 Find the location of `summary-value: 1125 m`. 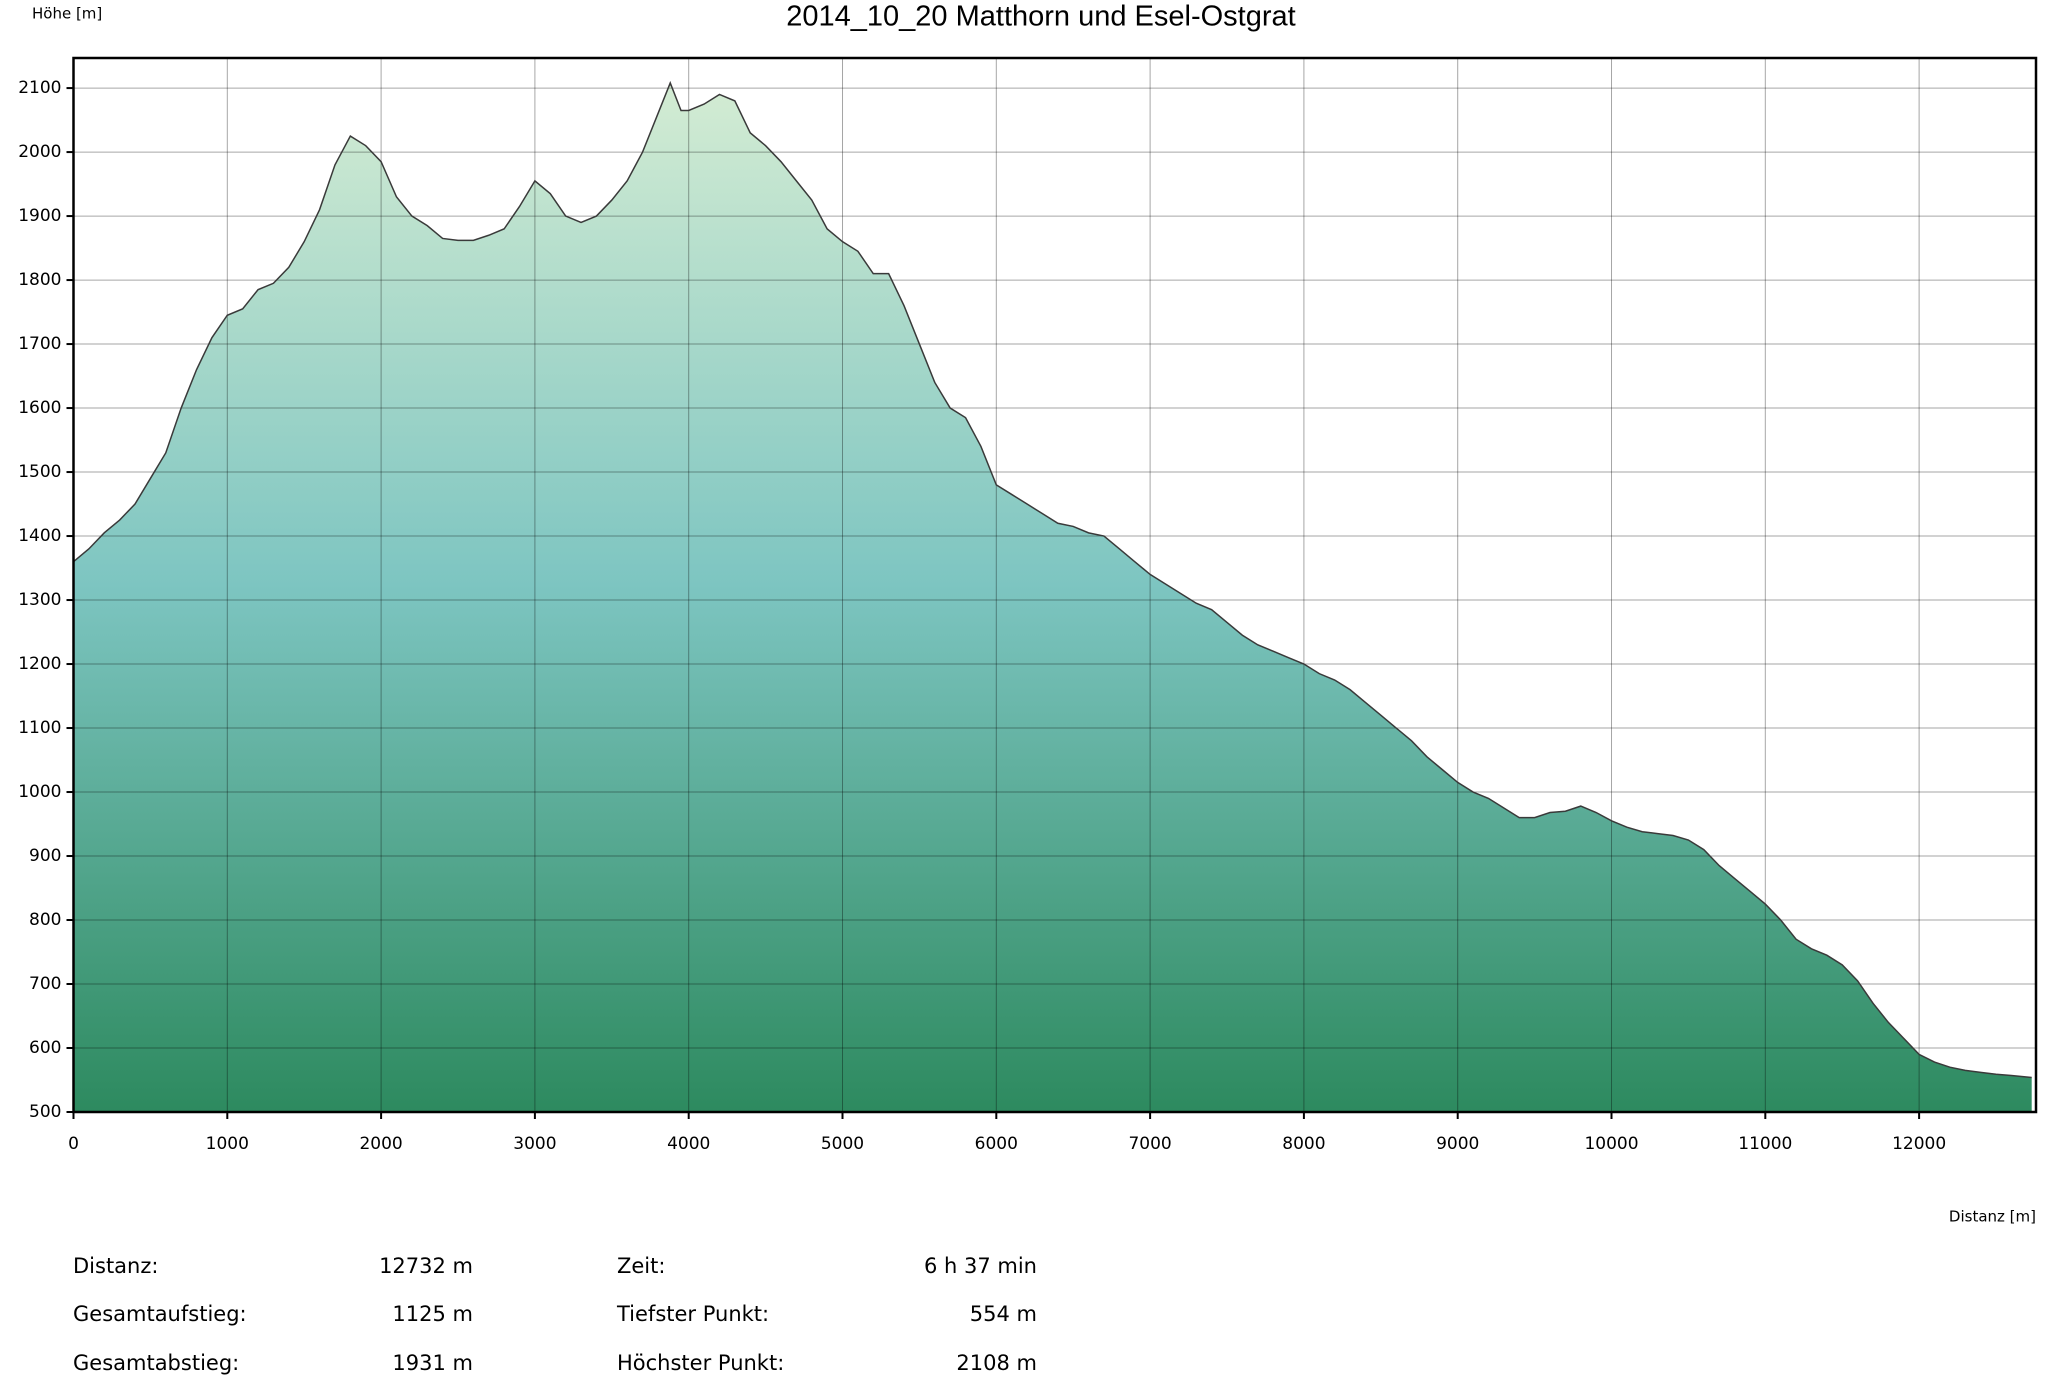

summary-value: 1125 m is located at coordinates (432, 1314).